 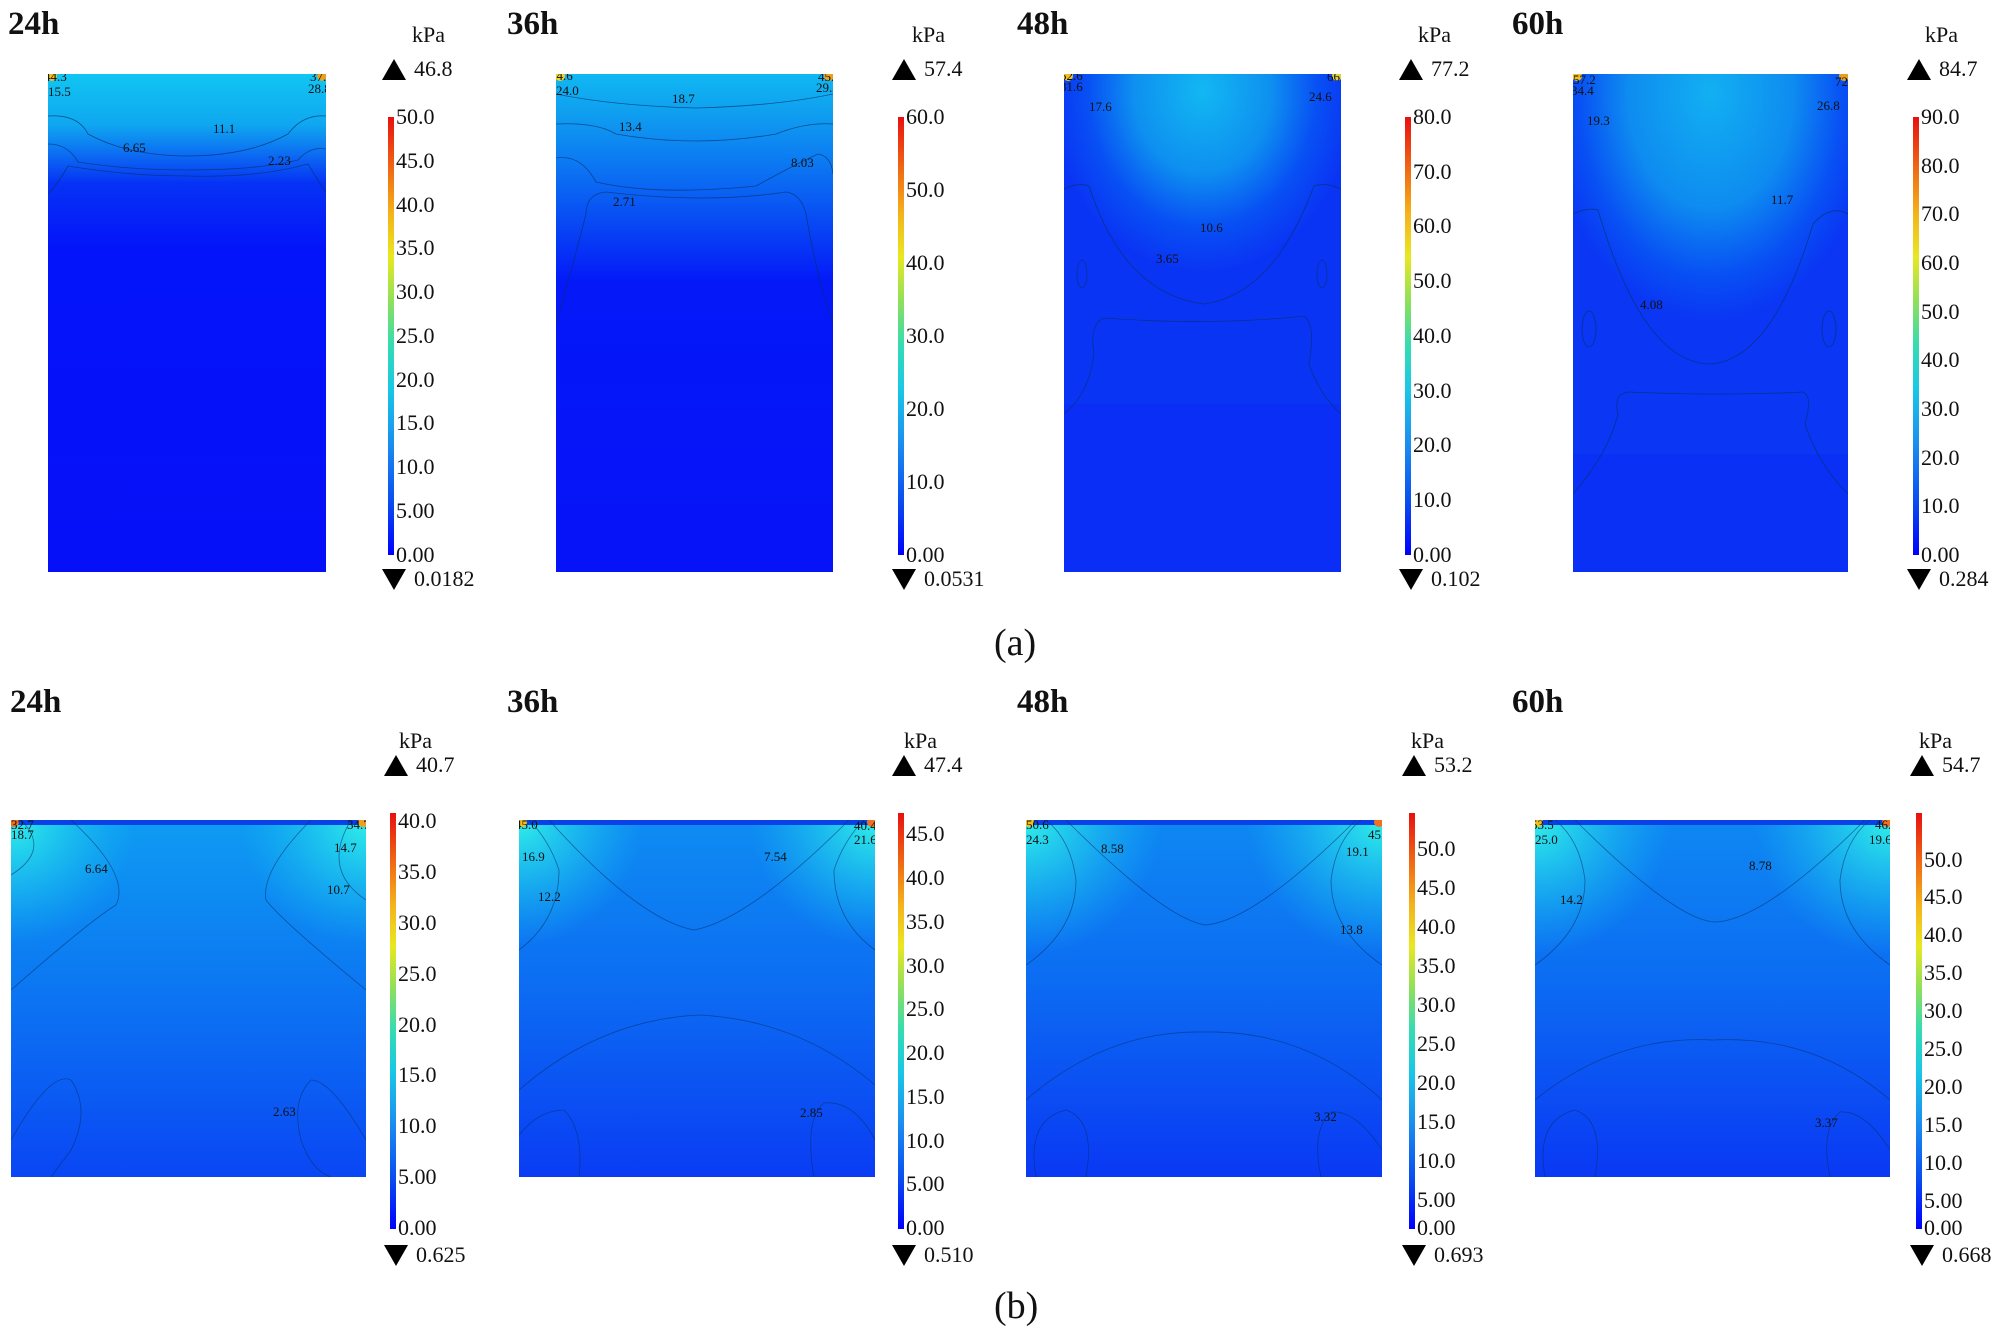 What do you see at coordinates (938, 579) in the screenshot?
I see `min-value: 0.0531` at bounding box center [938, 579].